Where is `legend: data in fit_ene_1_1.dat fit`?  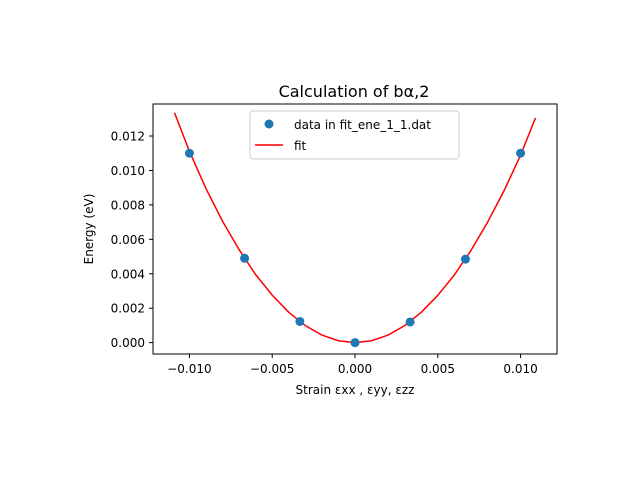 legend: data in fit_ene_1_1.dat fit is located at coordinates (354, 135).